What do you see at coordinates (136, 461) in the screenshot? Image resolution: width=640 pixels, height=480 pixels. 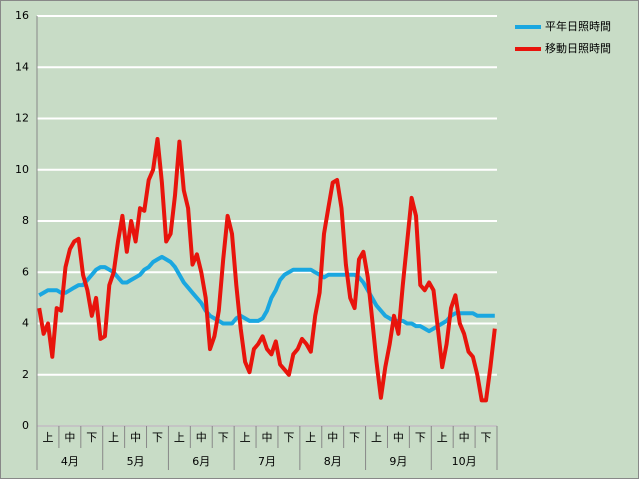 I see `month-label: 5月` at bounding box center [136, 461].